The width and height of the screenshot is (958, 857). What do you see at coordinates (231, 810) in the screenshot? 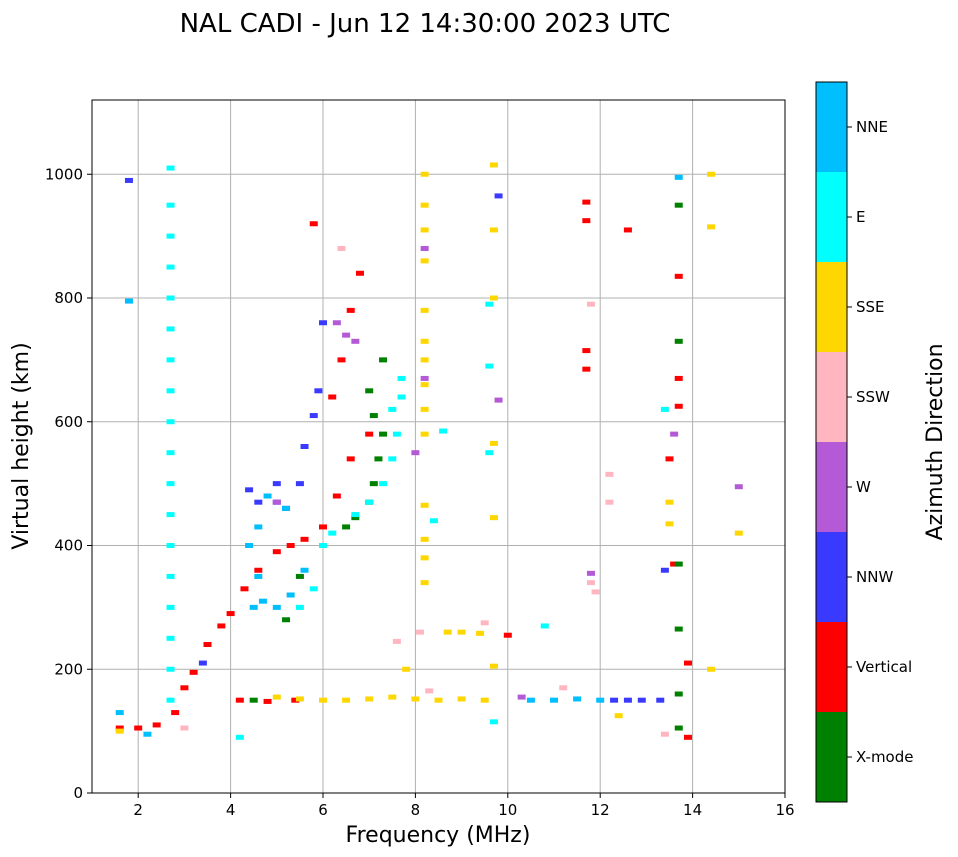
I see `x-tick-label: 4` at bounding box center [231, 810].